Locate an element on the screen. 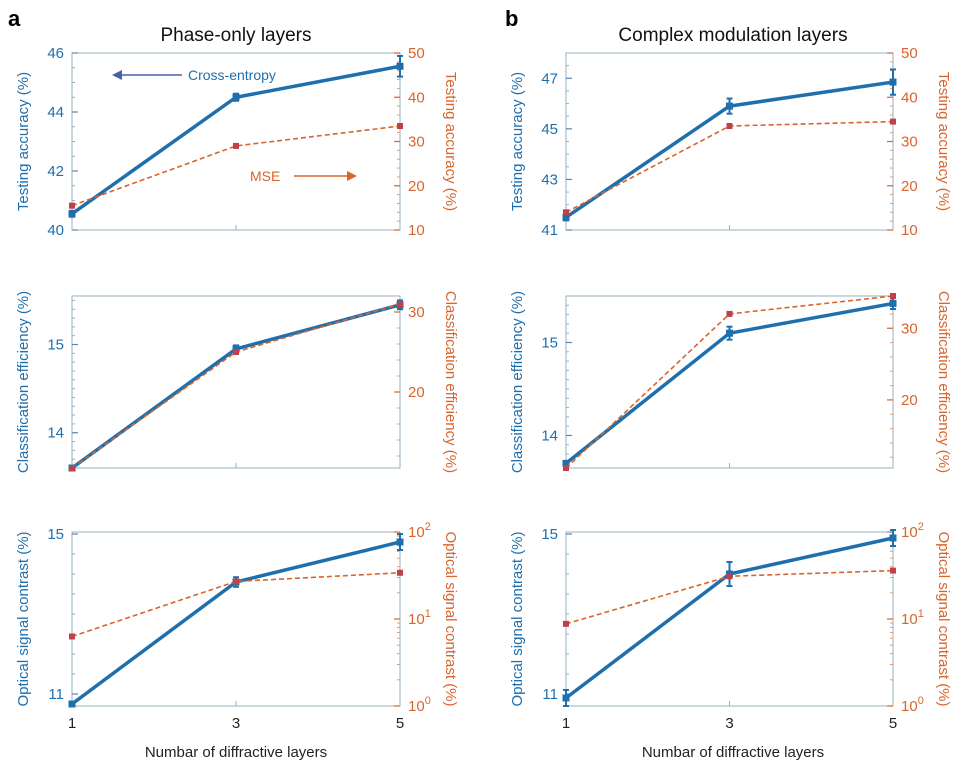 Image resolution: width=955 pixels, height=764 pixels. panel-b-row-3-cross-entropy-point is located at coordinates (893, 538).